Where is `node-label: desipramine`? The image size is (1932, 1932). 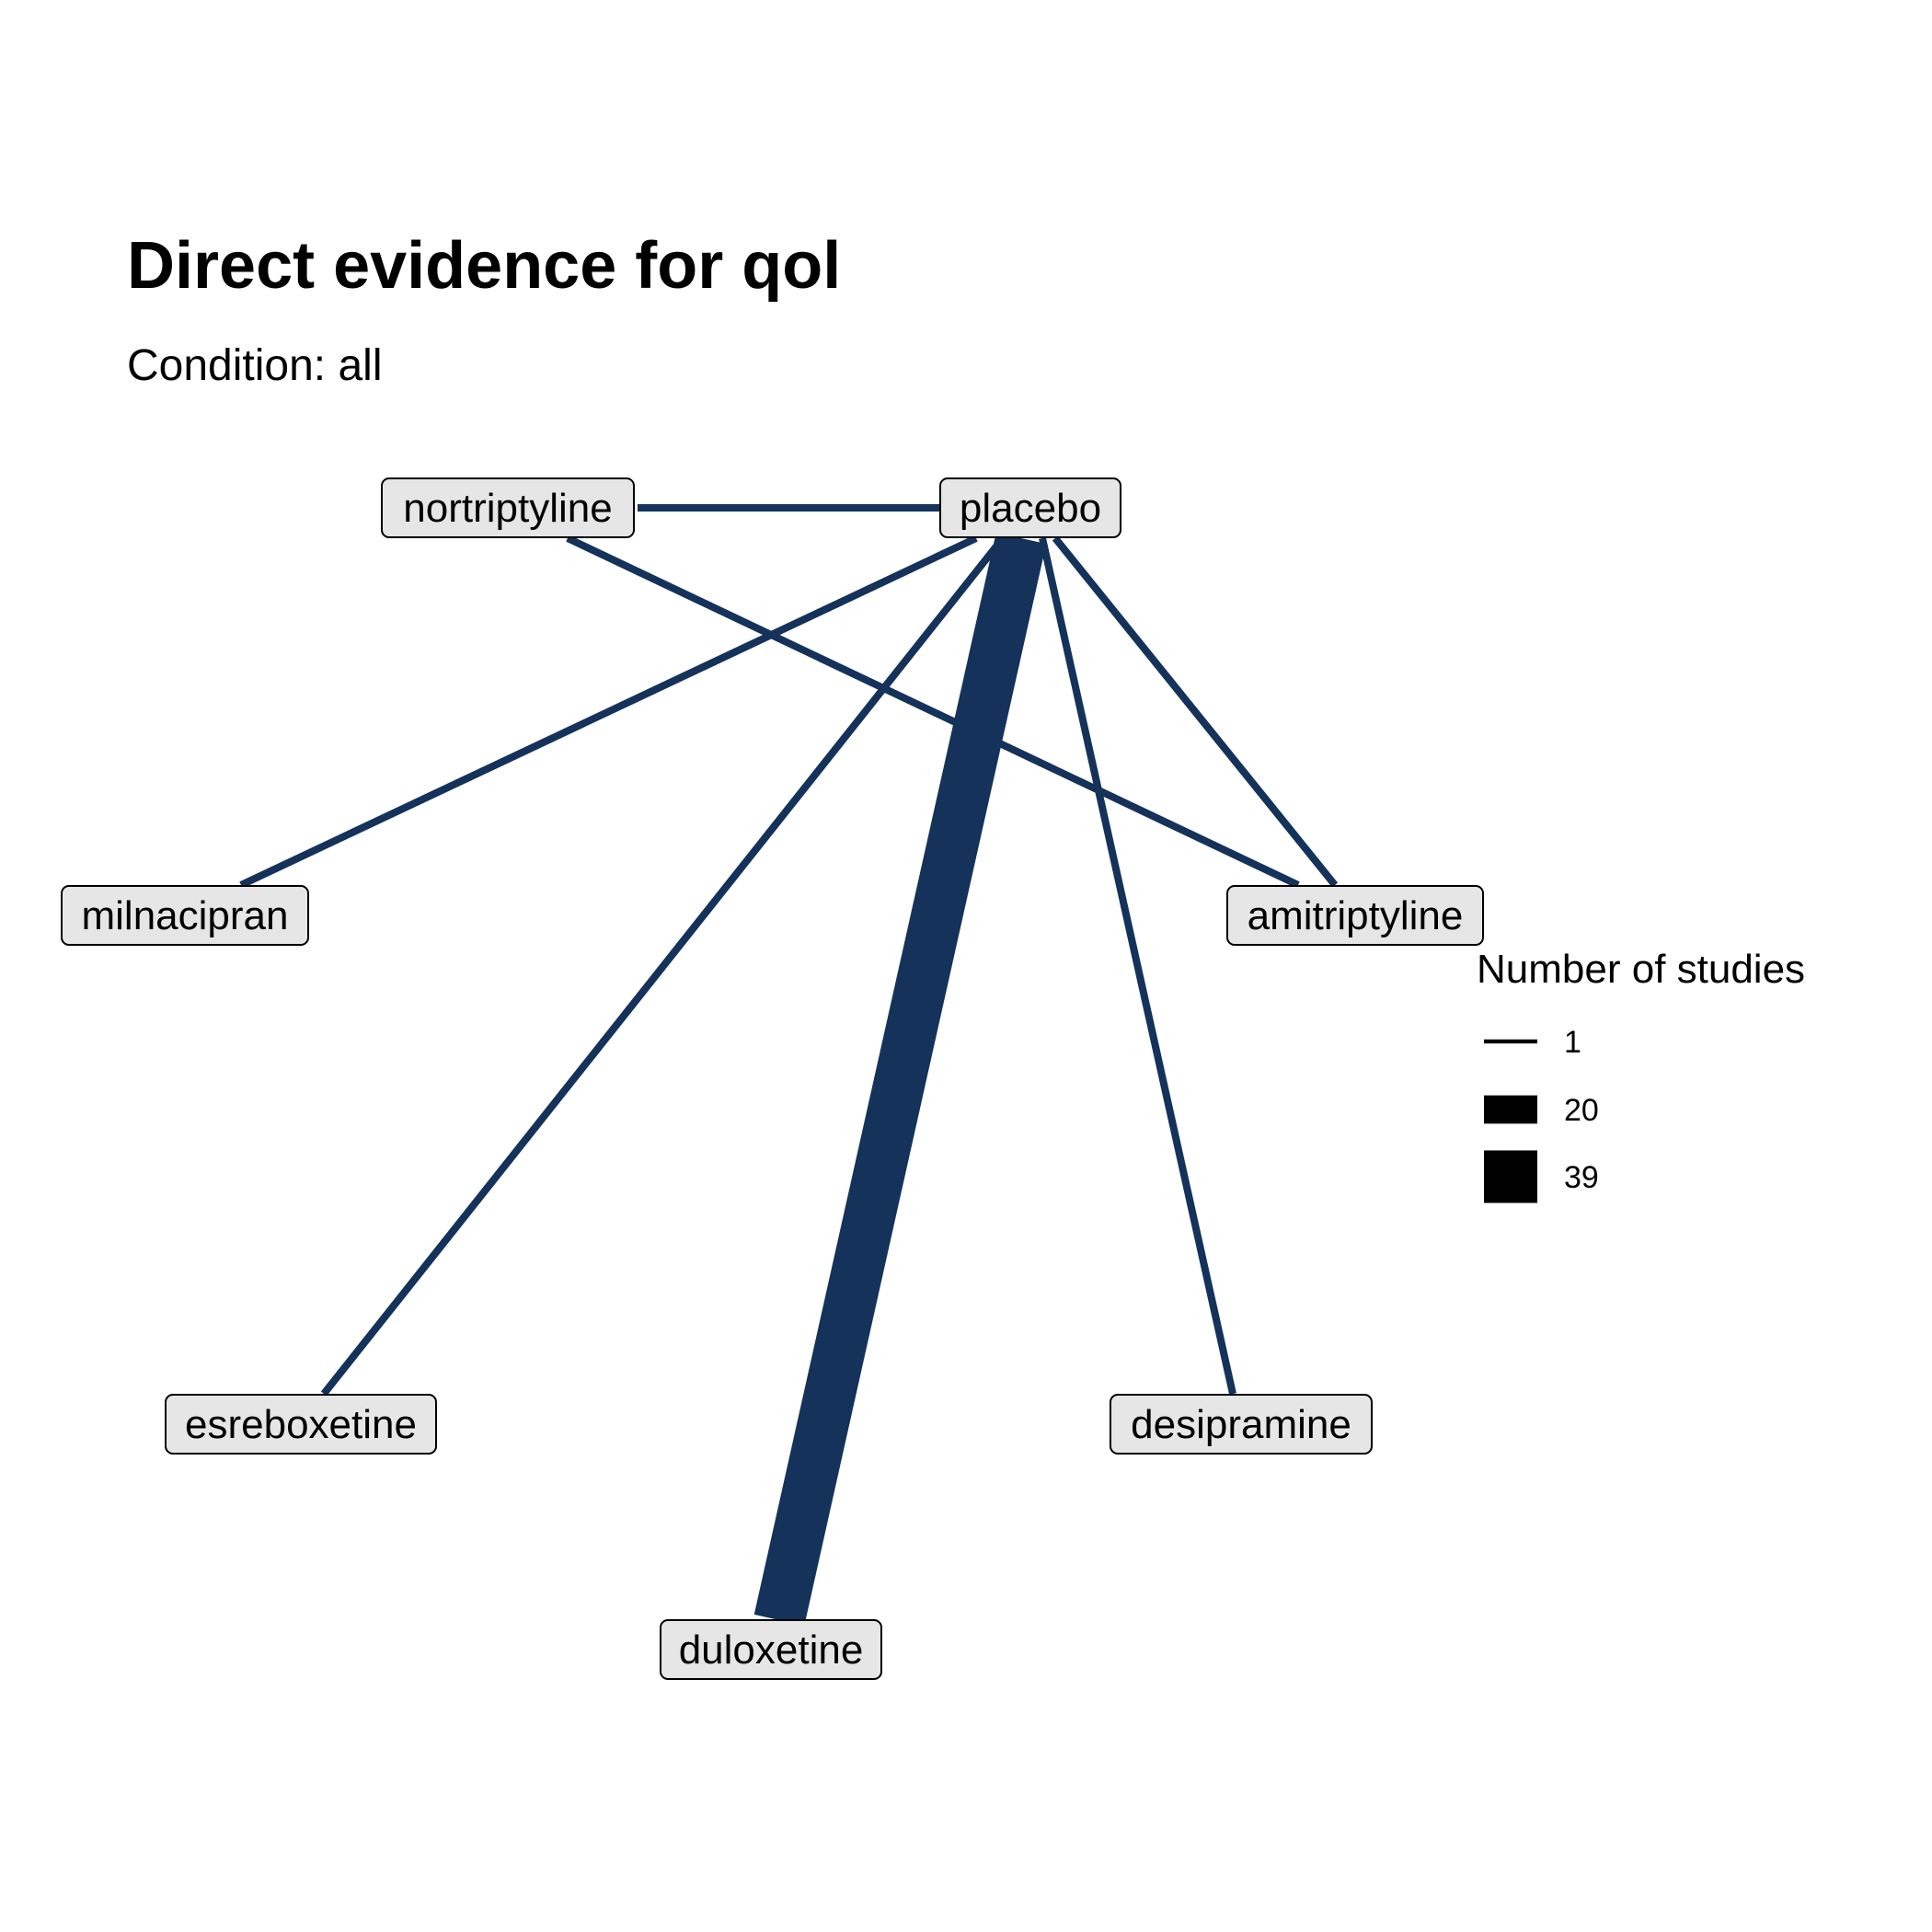 node-label: desipramine is located at coordinates (1241, 1424).